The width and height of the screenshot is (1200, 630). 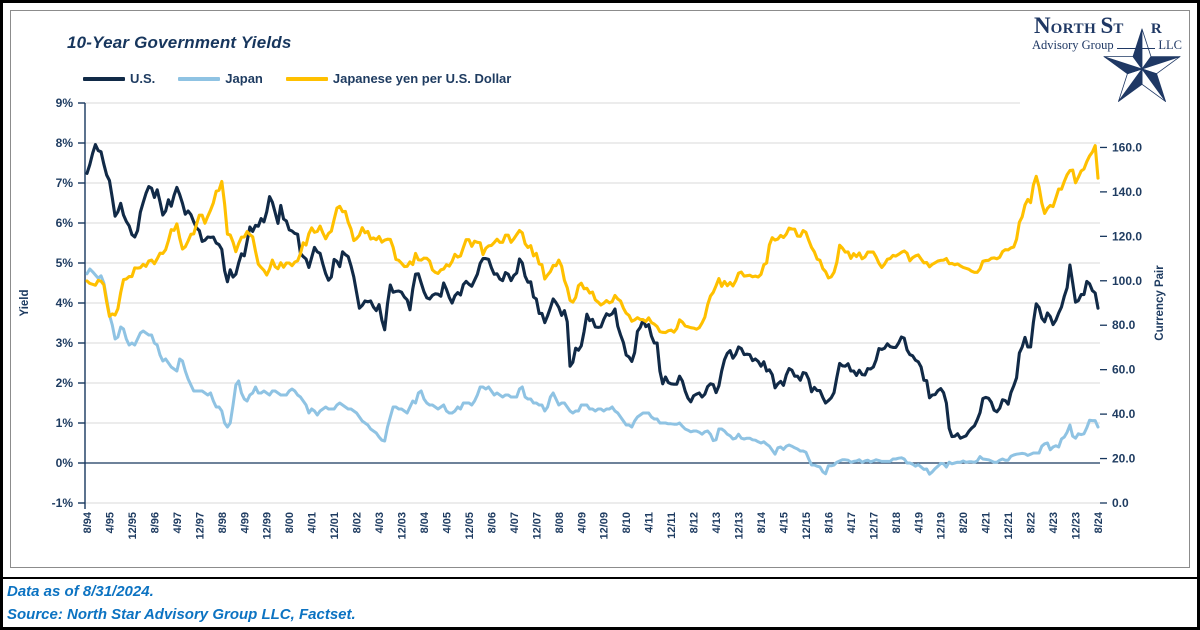 What do you see at coordinates (1127, 236) in the screenshot?
I see `svg-text: 120.0` at bounding box center [1127, 236].